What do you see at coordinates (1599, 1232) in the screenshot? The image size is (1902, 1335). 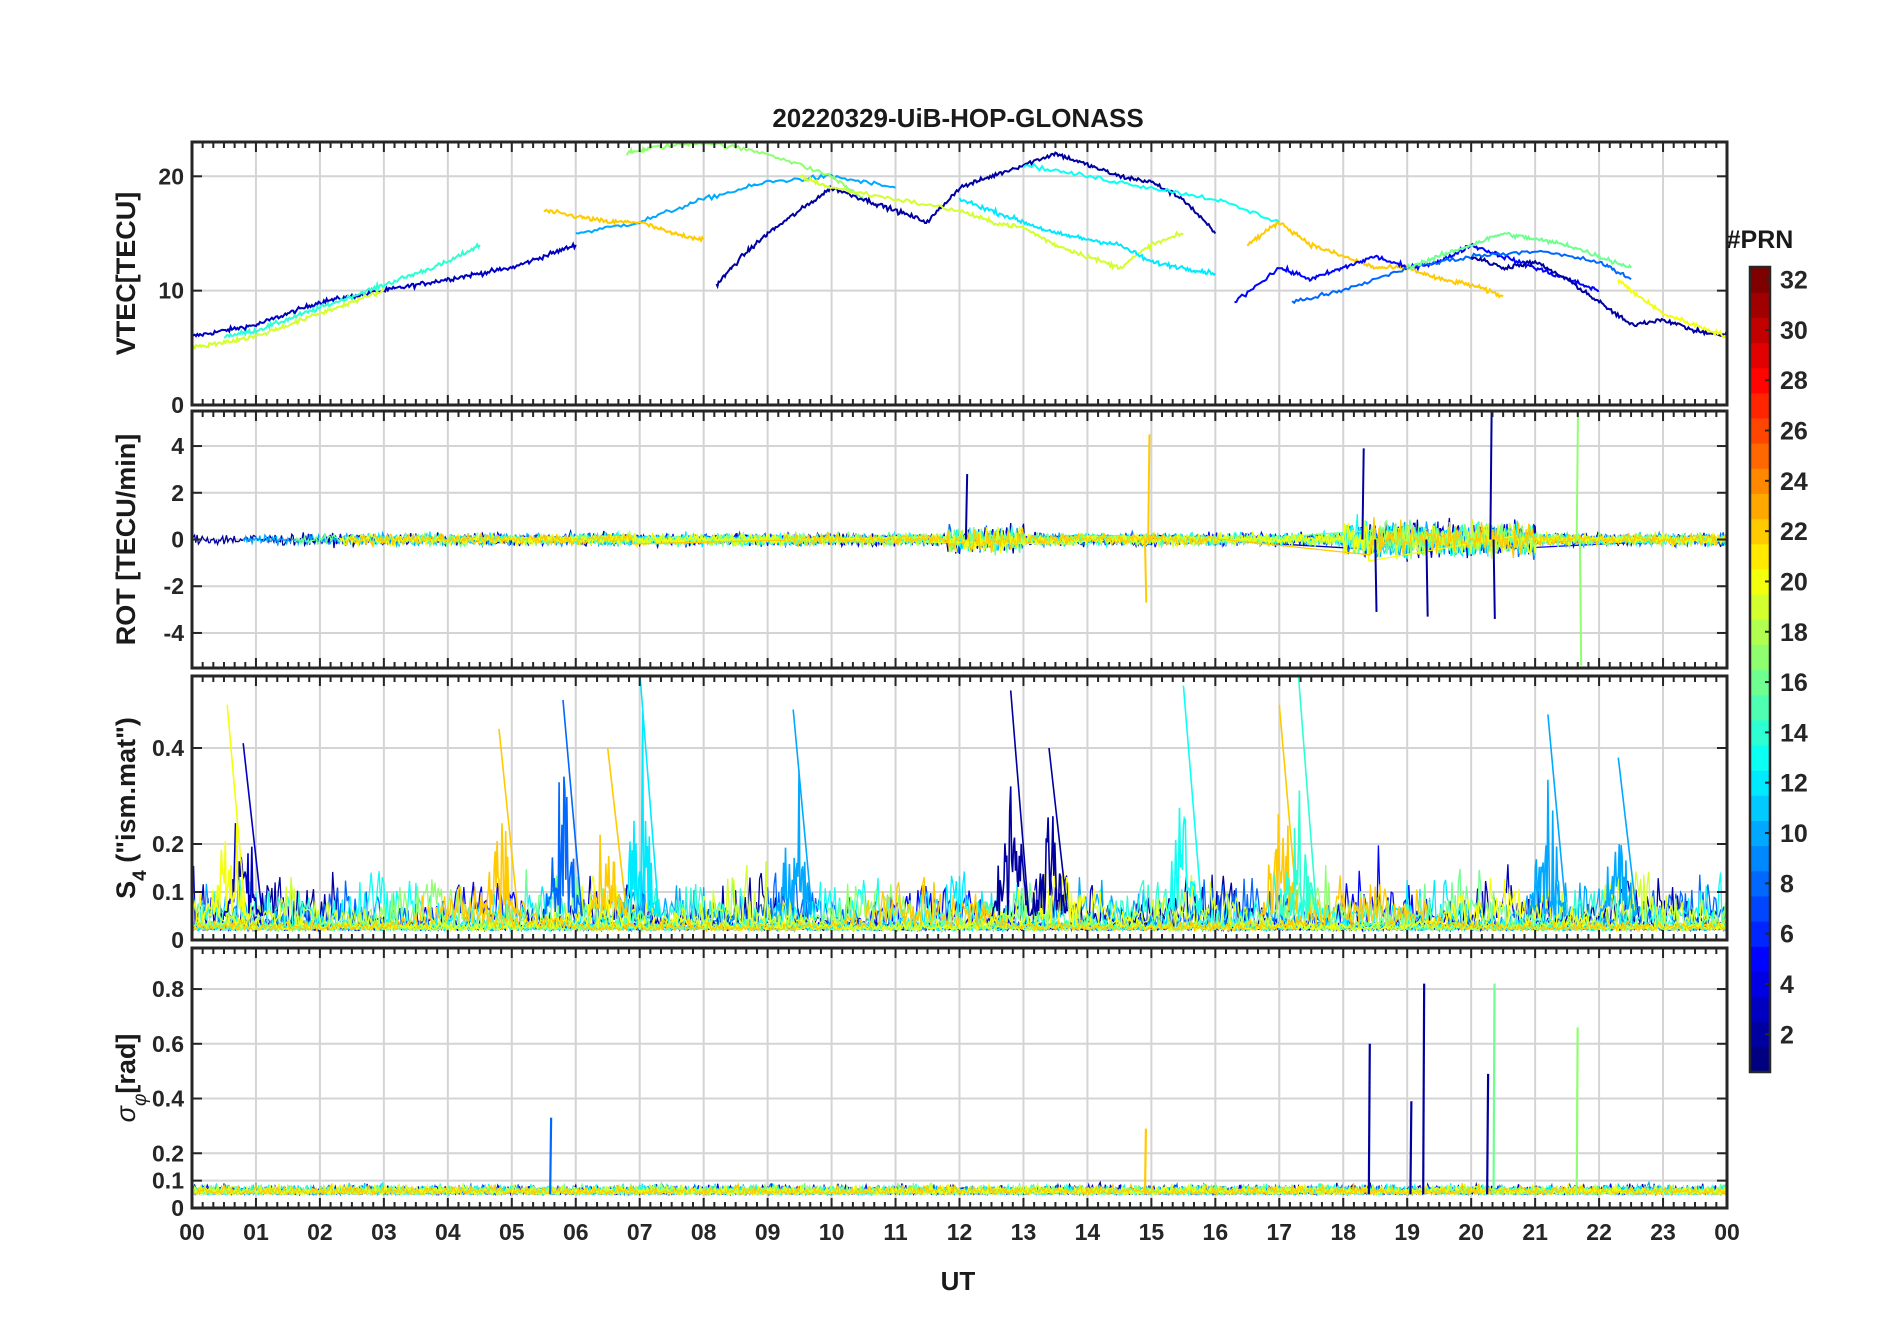 I see `x-tick-label: 22` at bounding box center [1599, 1232].